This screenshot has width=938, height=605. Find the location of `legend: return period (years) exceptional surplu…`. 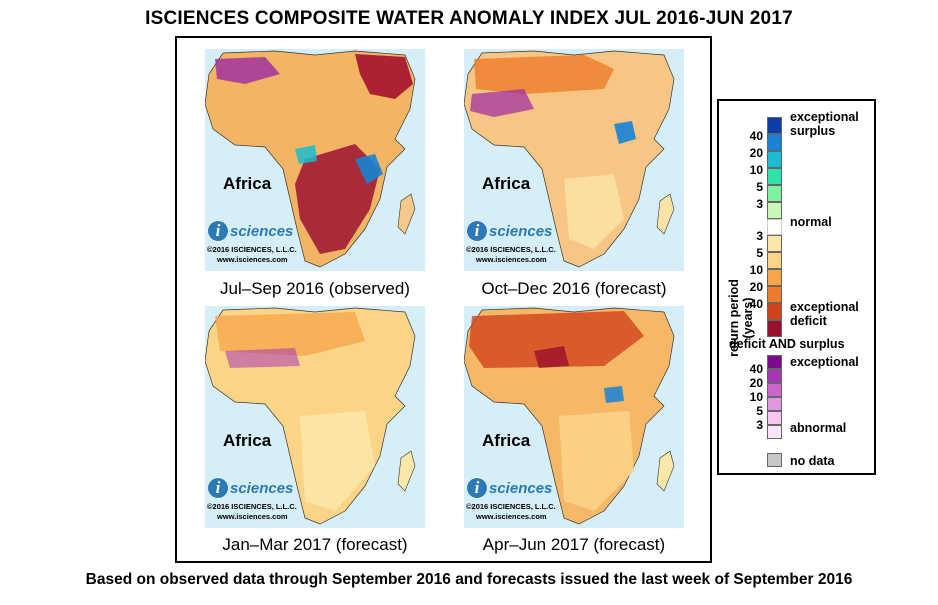

legend: return period (years) exceptional surplu… is located at coordinates (796, 287).